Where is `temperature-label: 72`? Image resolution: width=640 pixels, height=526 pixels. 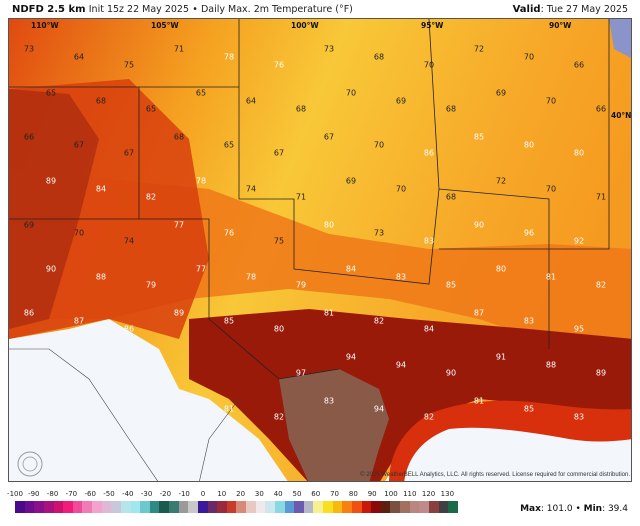 temperature-label: 72 is located at coordinates (479, 49).